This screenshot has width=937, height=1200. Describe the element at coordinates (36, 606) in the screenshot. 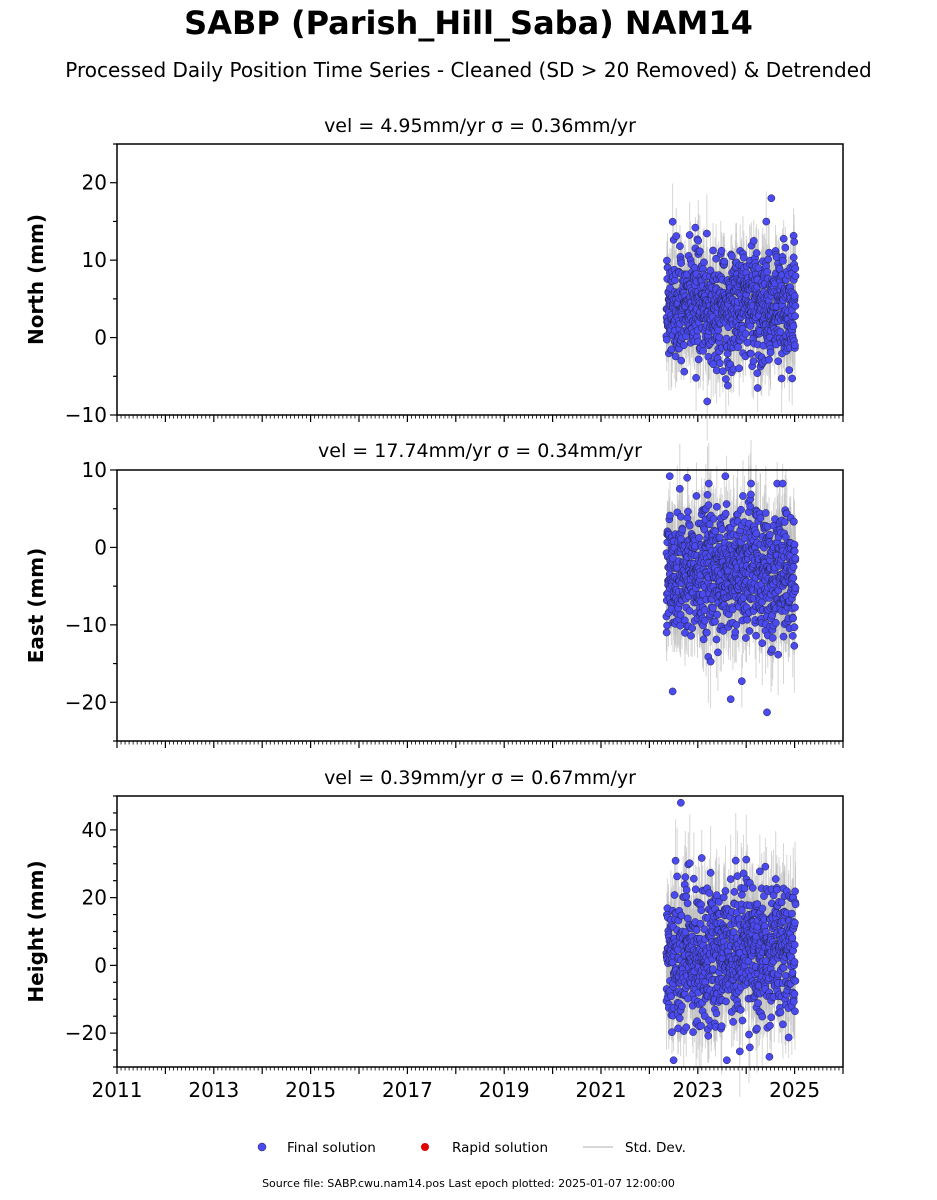

I see `y-axis-label: East (mm)` at that location.